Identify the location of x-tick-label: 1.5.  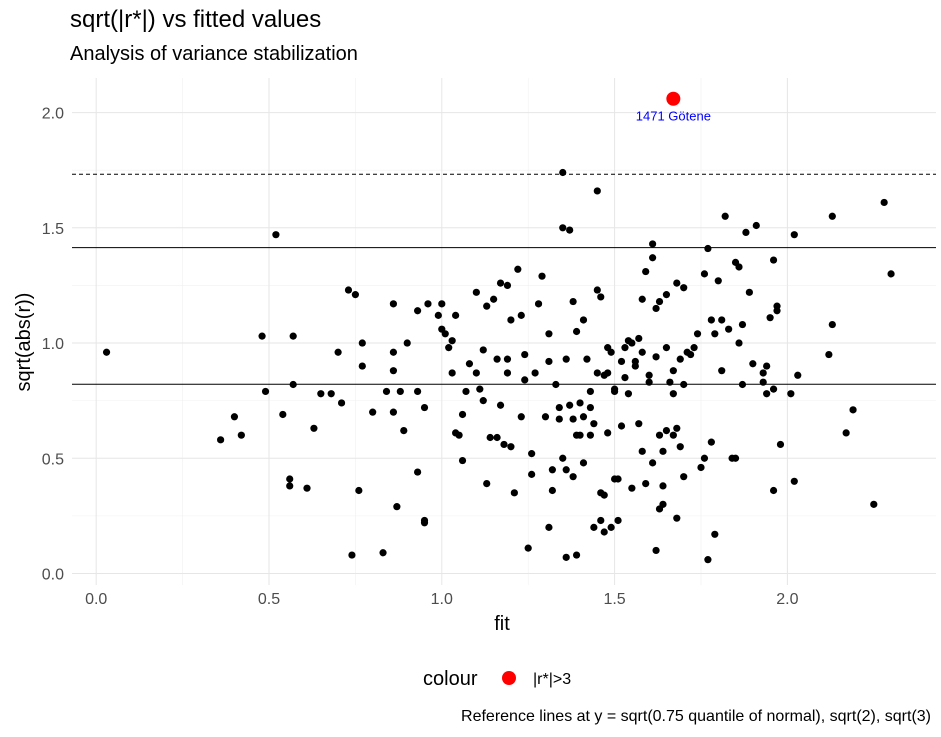
(614, 599).